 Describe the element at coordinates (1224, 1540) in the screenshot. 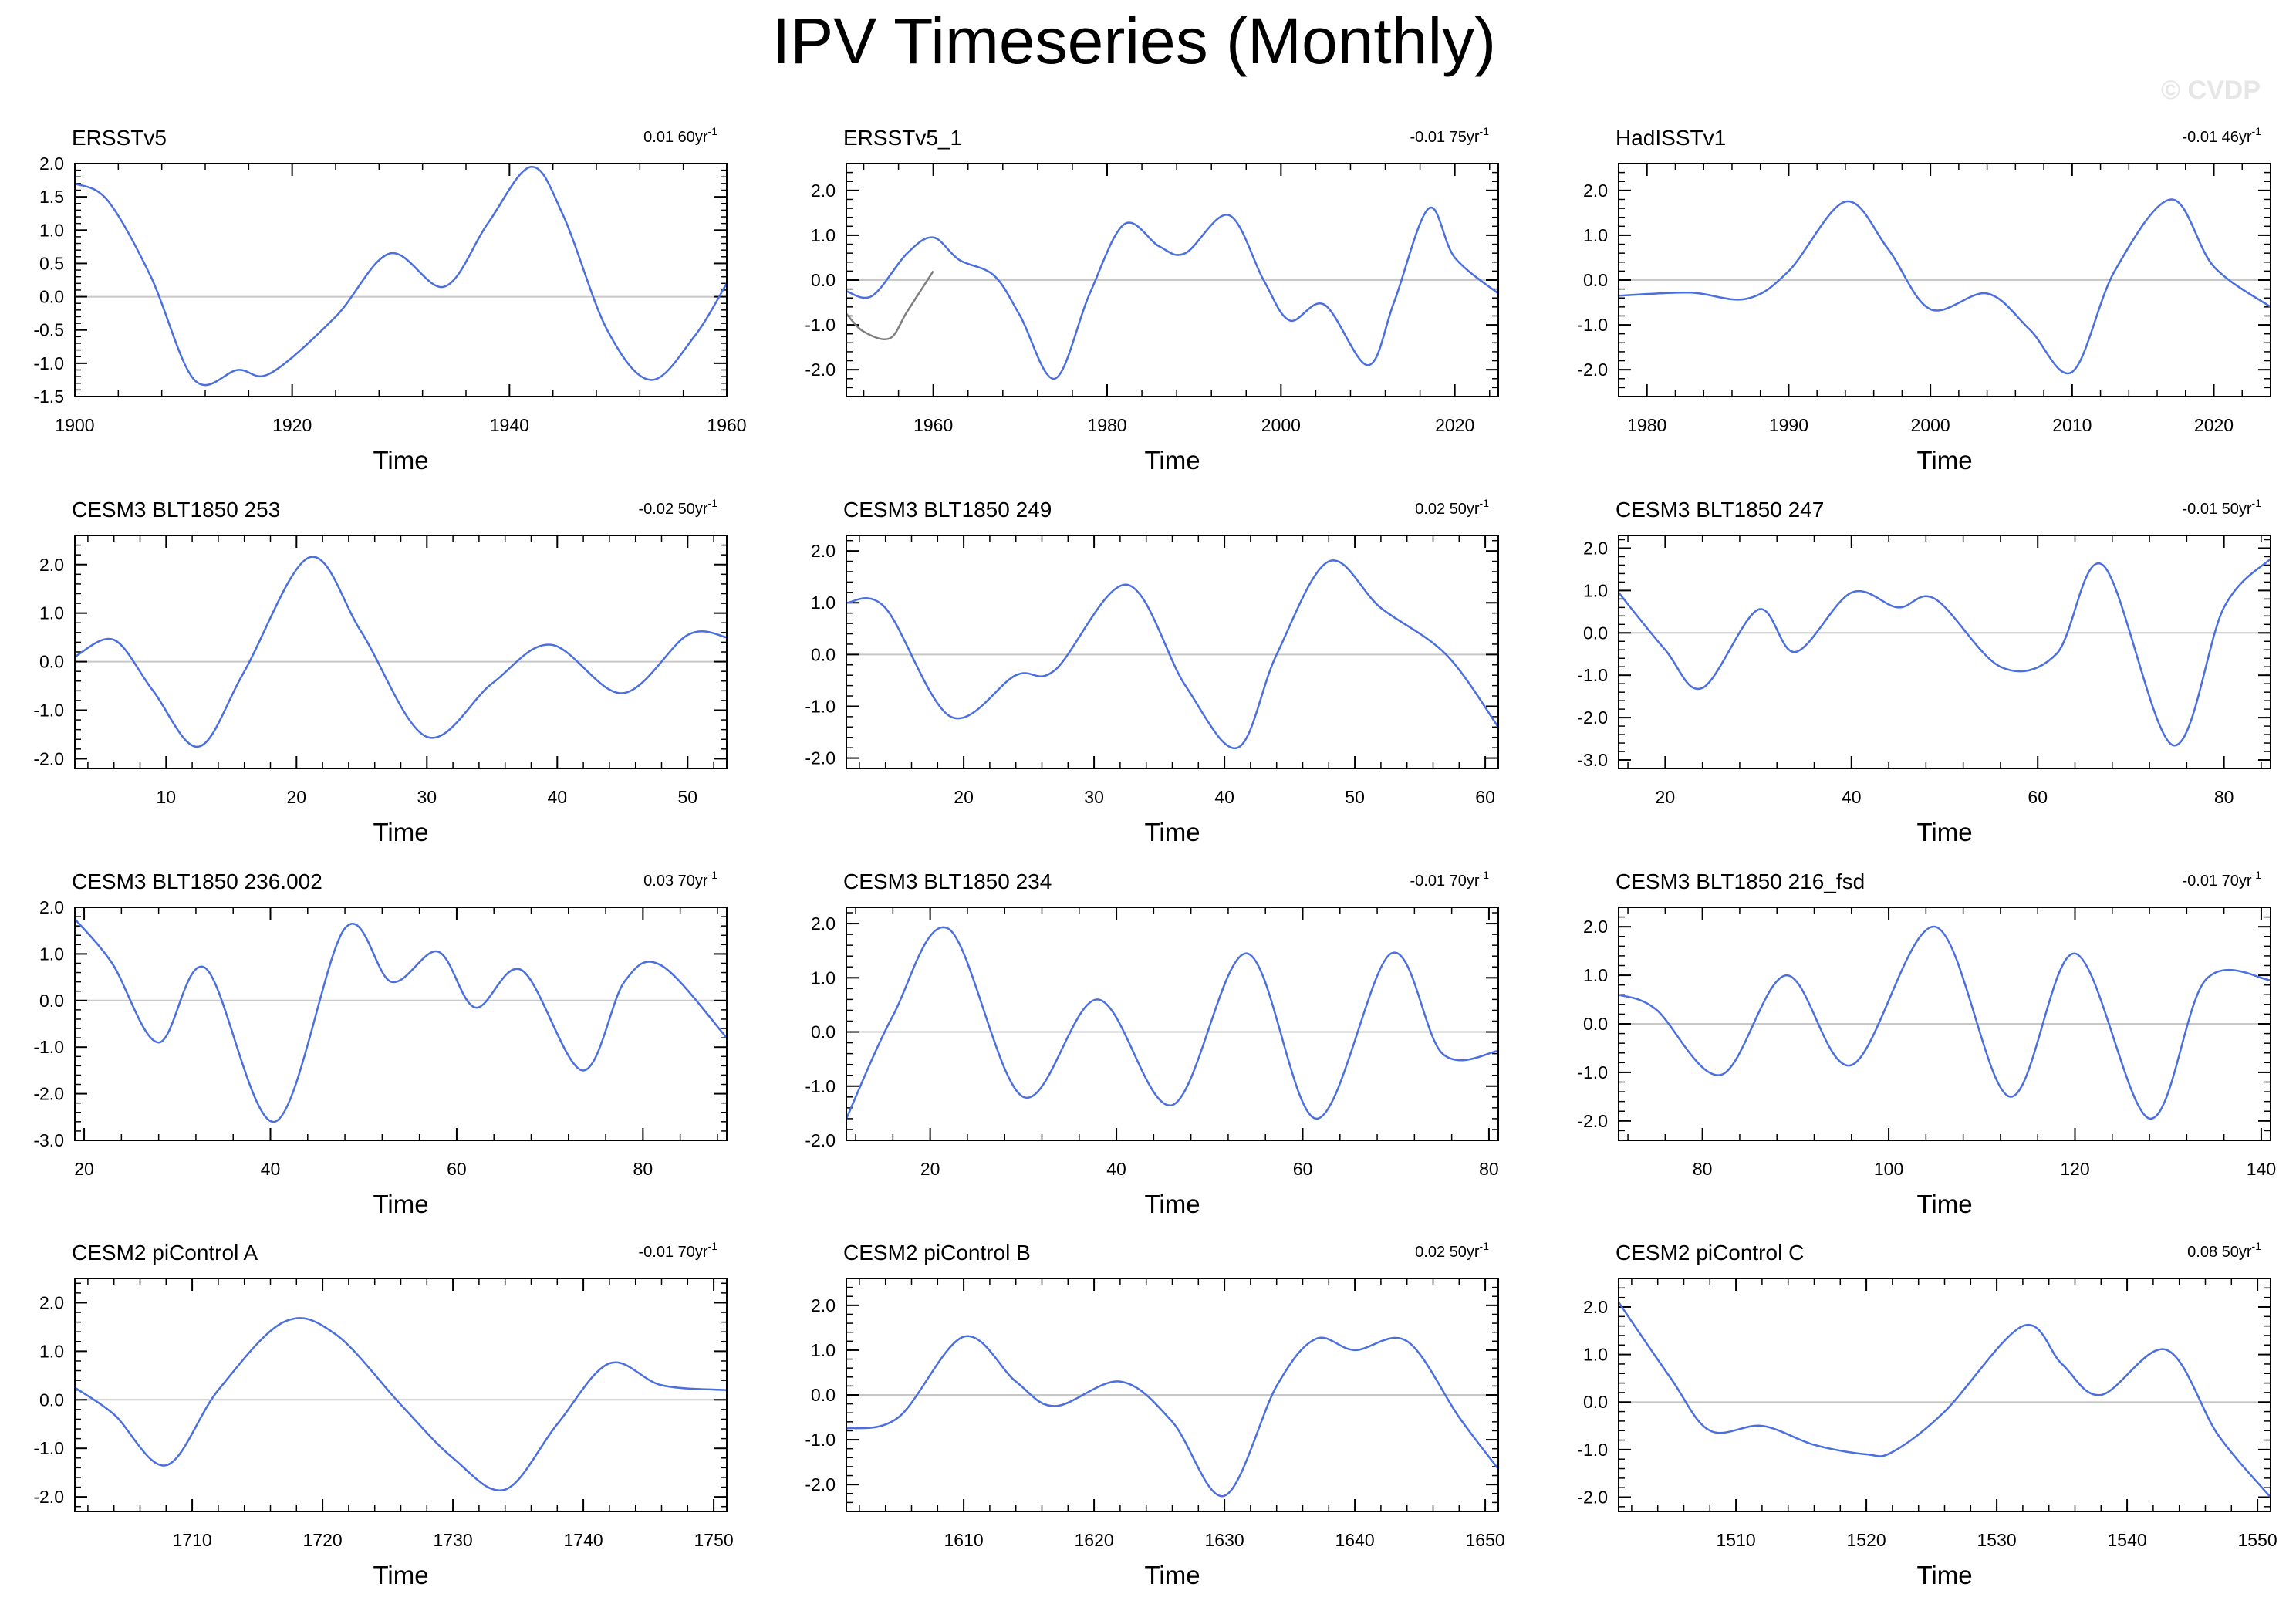

I see `x-tick-label: 1630` at that location.